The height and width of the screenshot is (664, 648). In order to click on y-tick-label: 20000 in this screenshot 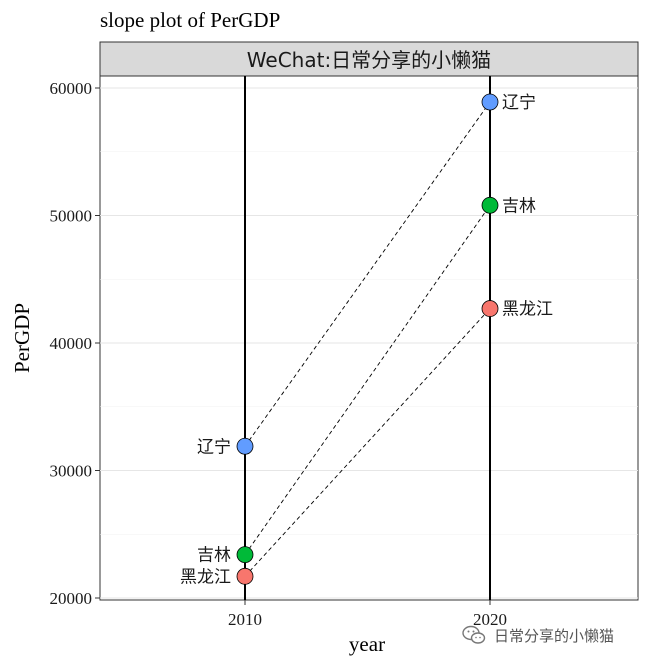, I will do `click(71, 598)`.